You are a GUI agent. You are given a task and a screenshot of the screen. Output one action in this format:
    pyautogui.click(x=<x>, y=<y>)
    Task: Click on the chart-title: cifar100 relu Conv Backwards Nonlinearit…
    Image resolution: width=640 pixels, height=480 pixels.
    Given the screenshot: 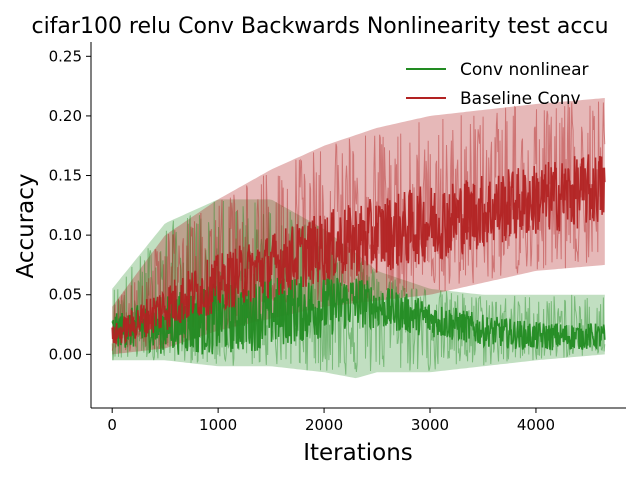 What is the action you would take?
    pyautogui.click(x=319, y=26)
    